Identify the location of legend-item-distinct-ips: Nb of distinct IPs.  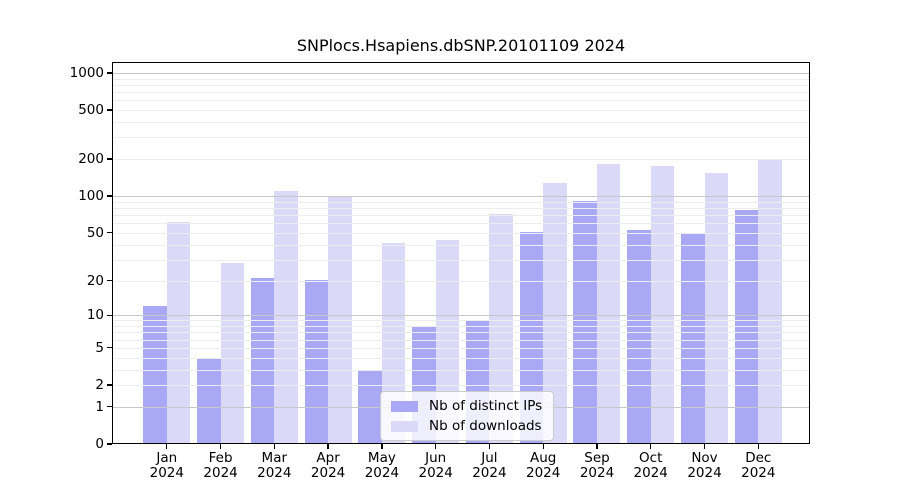
(466, 406).